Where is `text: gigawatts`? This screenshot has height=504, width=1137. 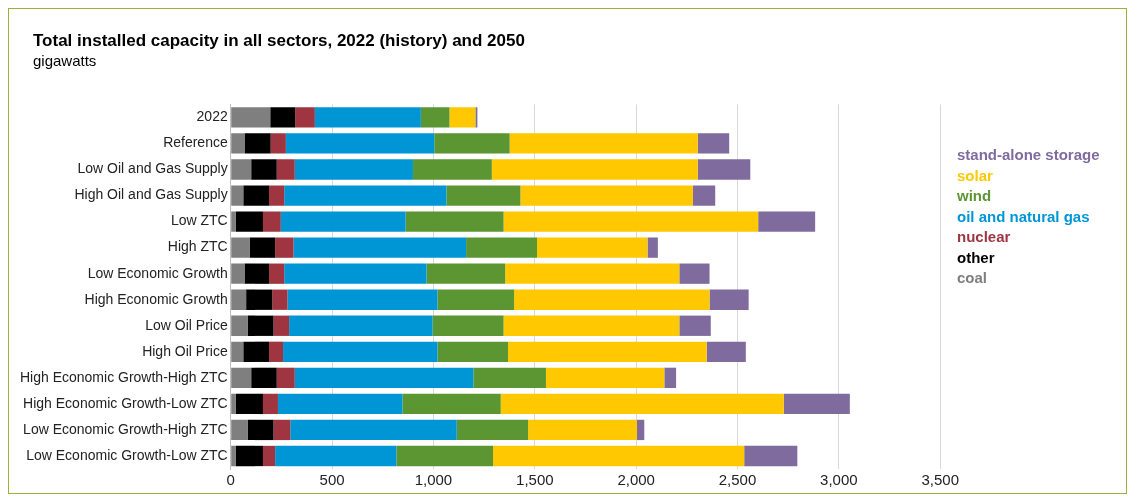 text: gigawatts is located at coordinates (65, 60).